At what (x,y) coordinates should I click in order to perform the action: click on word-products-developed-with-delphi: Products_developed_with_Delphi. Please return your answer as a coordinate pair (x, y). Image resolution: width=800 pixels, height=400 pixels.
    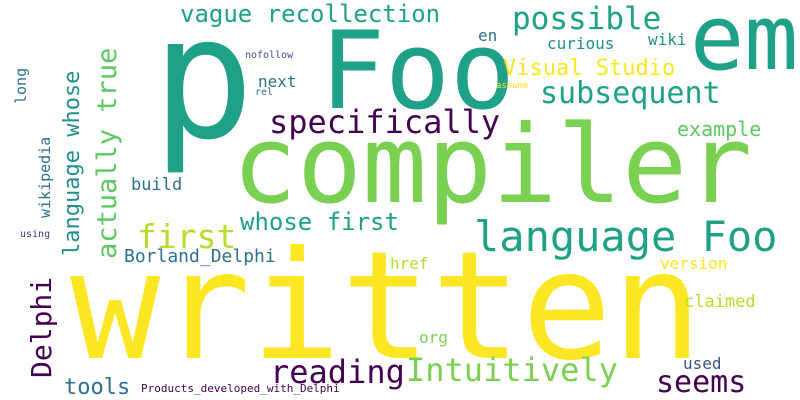
    Looking at the image, I should click on (240, 388).